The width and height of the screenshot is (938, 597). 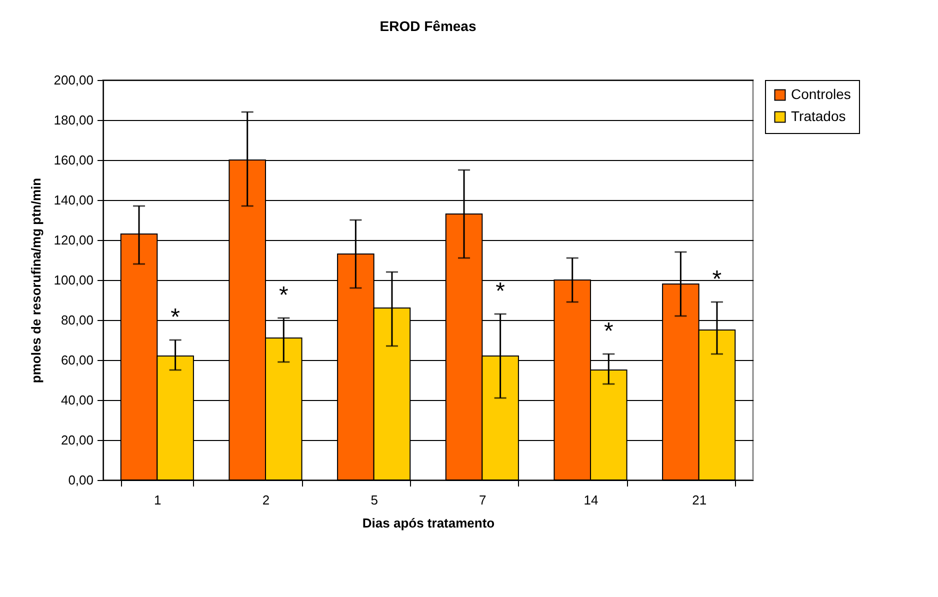 I want to click on x-tick-label: 21, so click(x=699, y=500).